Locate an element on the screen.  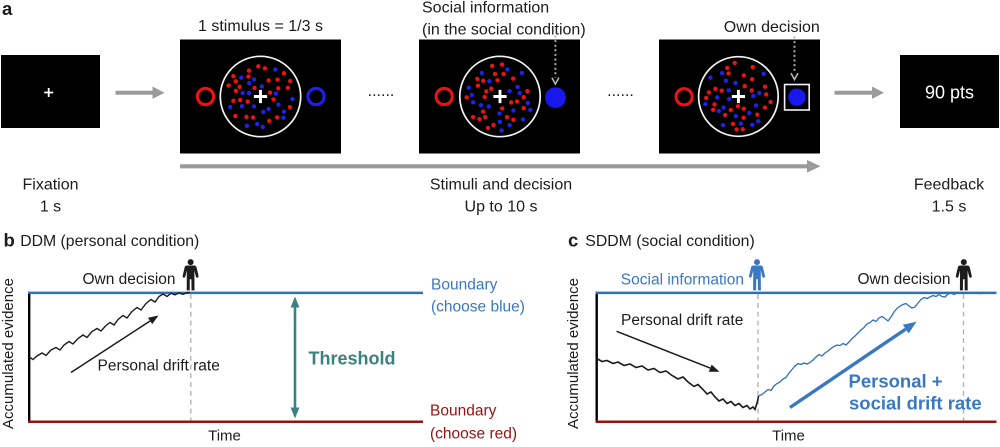
svg-text: (in the social condition) is located at coordinates (504, 29).